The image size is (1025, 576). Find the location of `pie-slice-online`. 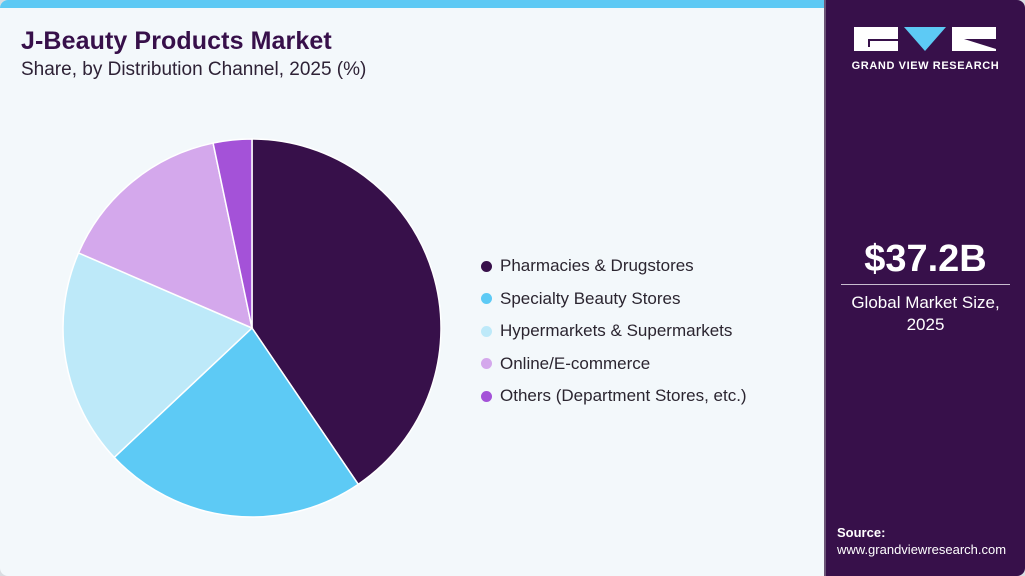

pie-slice-online is located at coordinates (165, 236).